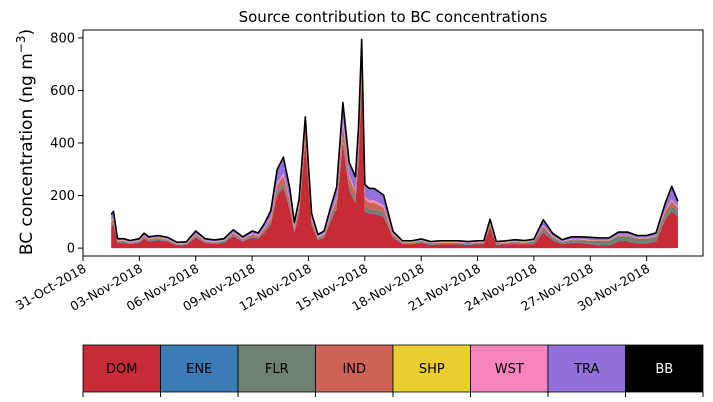 This screenshot has height=402, width=713. Describe the element at coordinates (62, 144) in the screenshot. I see `y-tick-label: 400` at that location.